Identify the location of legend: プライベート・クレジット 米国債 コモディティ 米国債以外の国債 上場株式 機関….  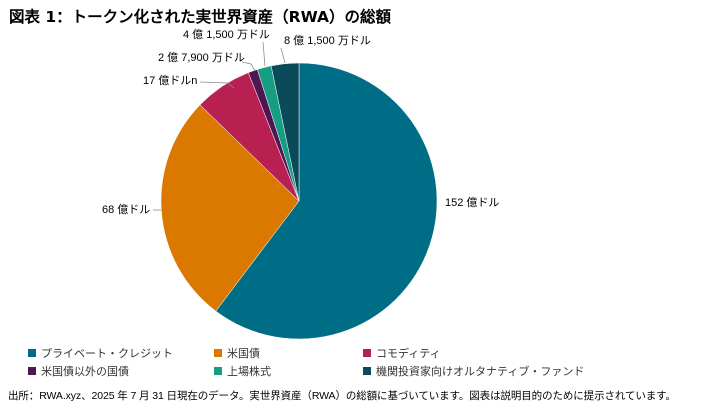
(348, 362).